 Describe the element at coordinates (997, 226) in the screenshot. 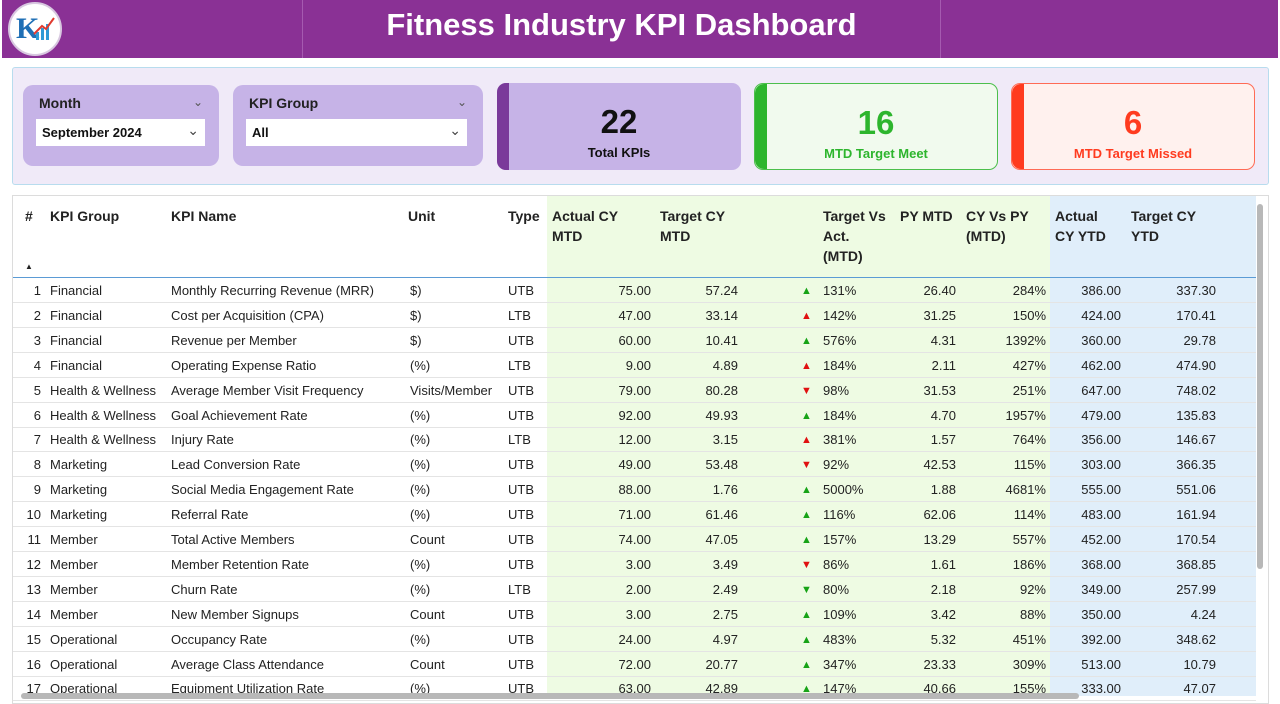

I see `col-header-cy-vs-py: CY Vs PY (MTD)` at that location.